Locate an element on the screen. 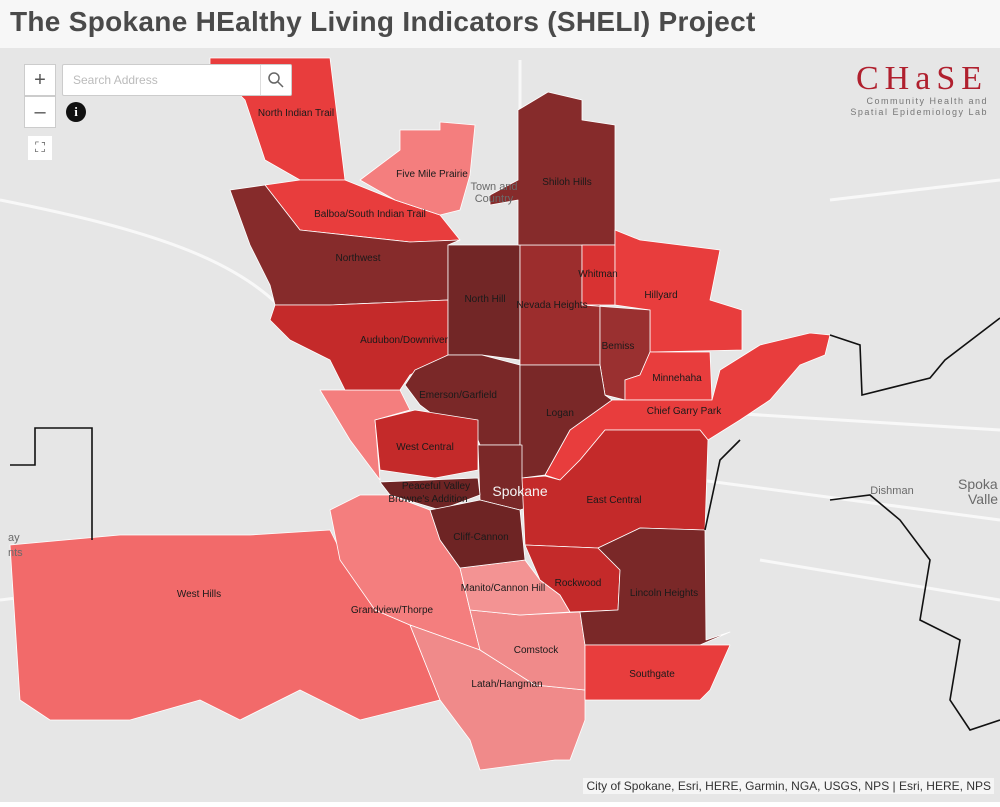 This screenshot has width=1000, height=807. neighborhood-label: Grandview/Thorpe is located at coordinates (392, 610).